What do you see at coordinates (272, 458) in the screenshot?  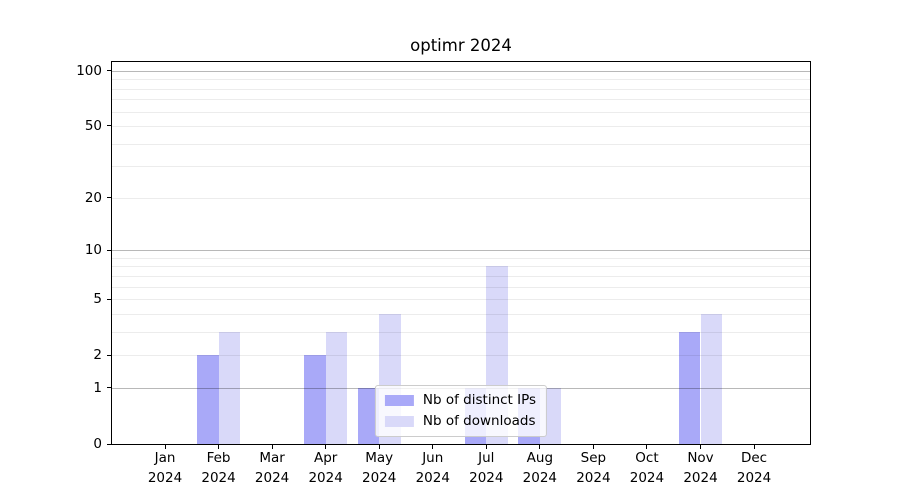 I see `month-label: Mar` at bounding box center [272, 458].